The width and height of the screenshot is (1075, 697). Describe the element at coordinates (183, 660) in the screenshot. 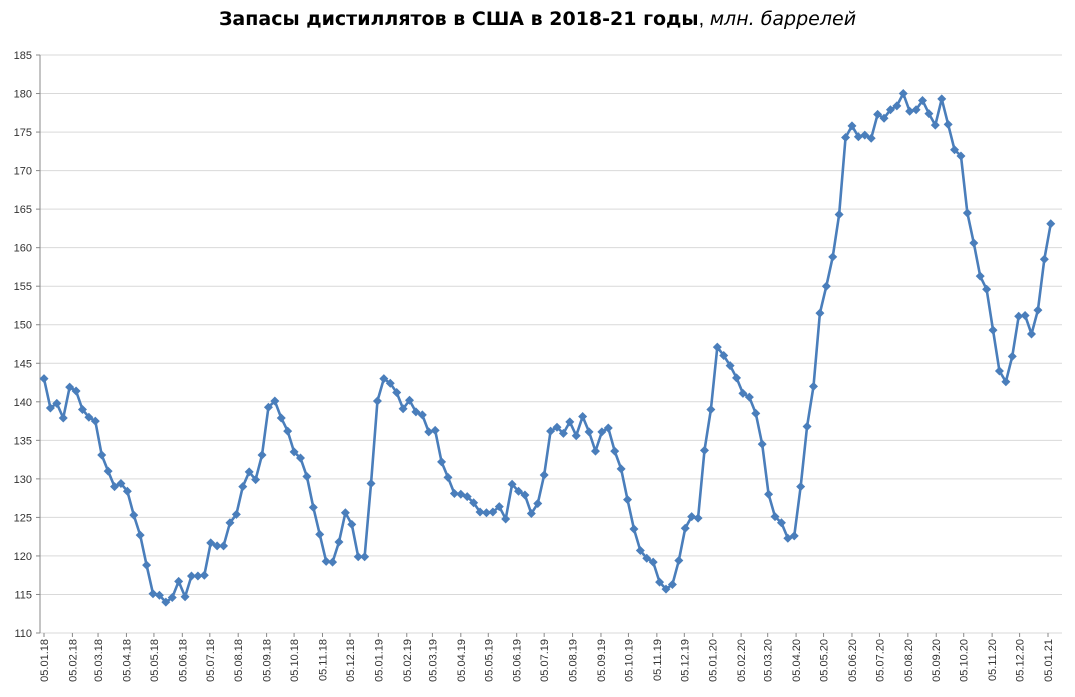

I see `x-tick-label: 05.06.18` at that location.